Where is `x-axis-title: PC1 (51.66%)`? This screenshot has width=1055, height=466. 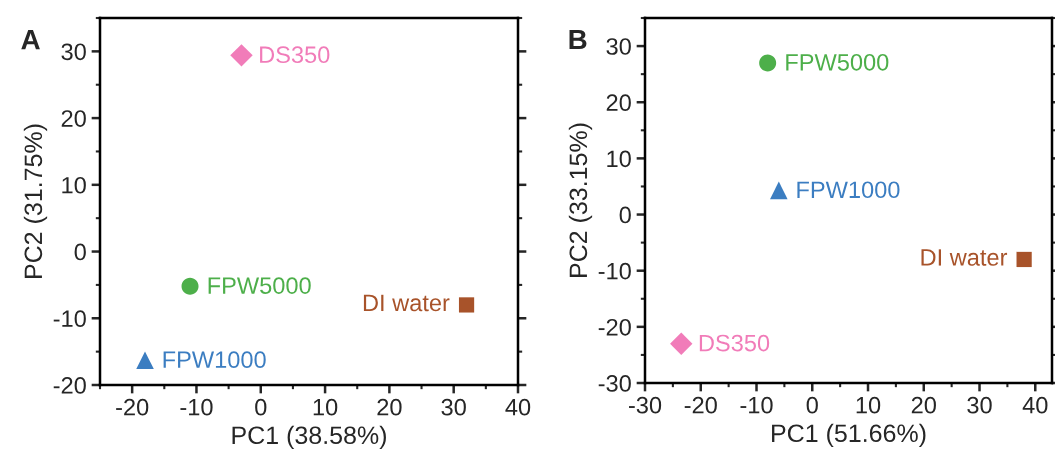 x-axis-title: PC1 (51.66%) is located at coordinates (849, 435).